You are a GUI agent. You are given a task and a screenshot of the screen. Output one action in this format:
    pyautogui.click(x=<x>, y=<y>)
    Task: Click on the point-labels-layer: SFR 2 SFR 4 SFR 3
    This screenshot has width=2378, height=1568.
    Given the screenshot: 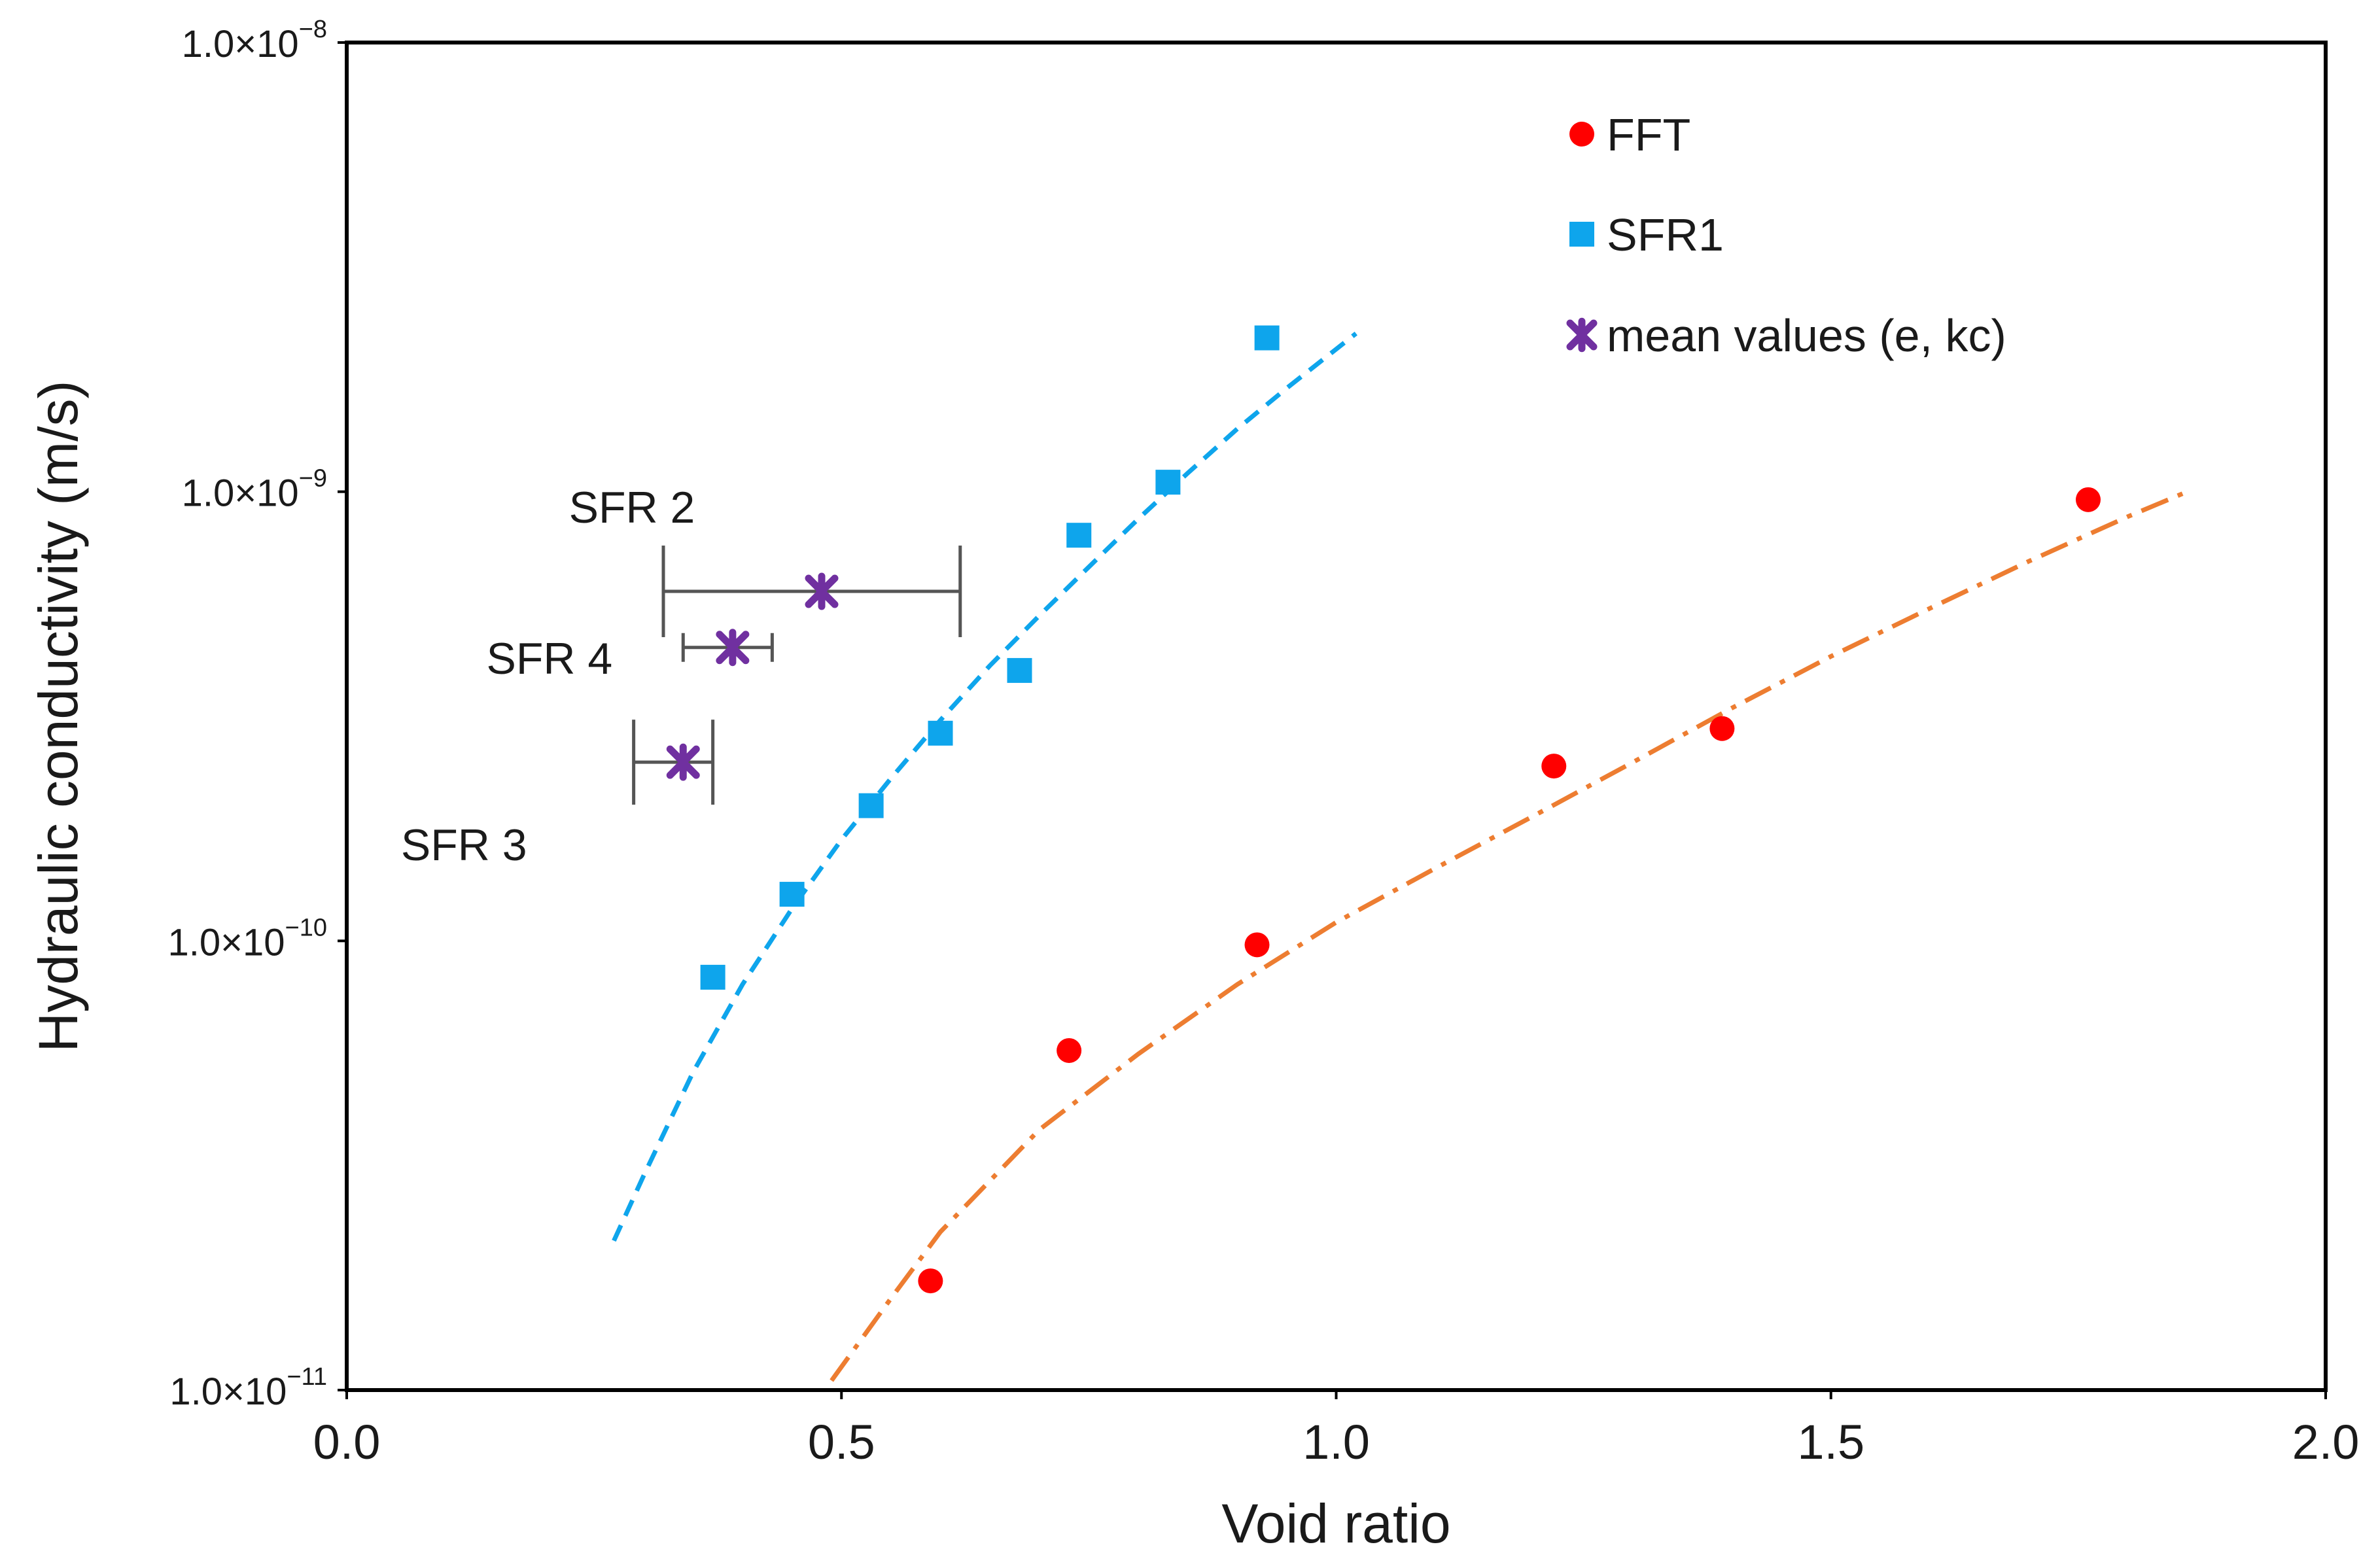 What is the action you would take?
    pyautogui.click(x=548, y=677)
    